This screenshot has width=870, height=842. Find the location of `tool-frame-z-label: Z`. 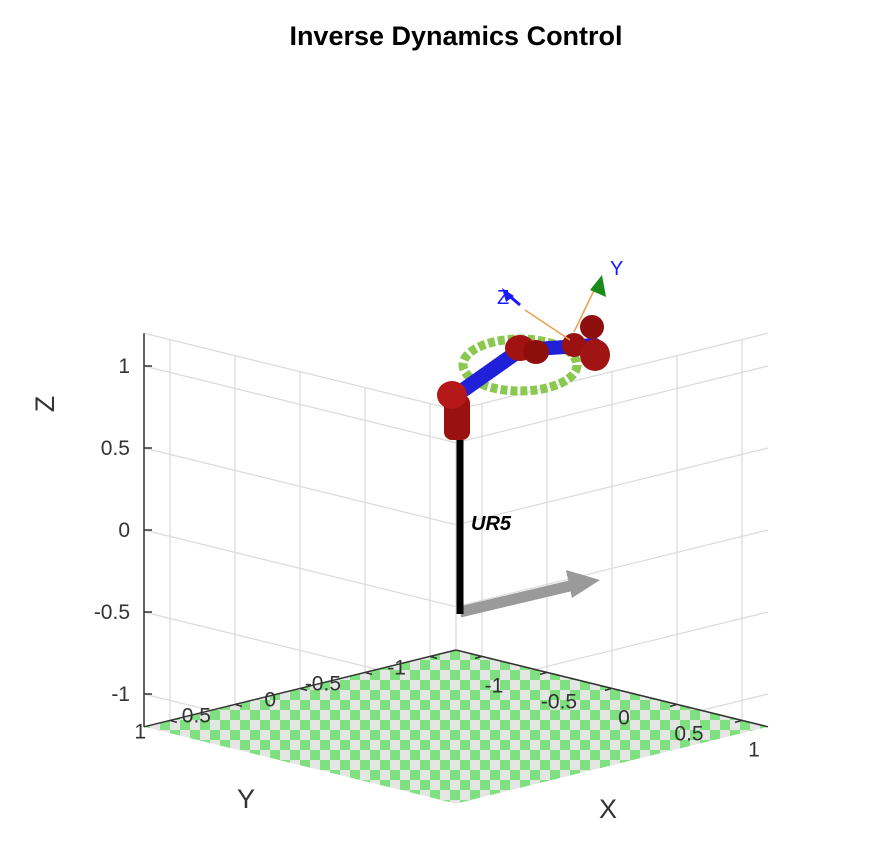

tool-frame-z-label: Z is located at coordinates (503, 298).